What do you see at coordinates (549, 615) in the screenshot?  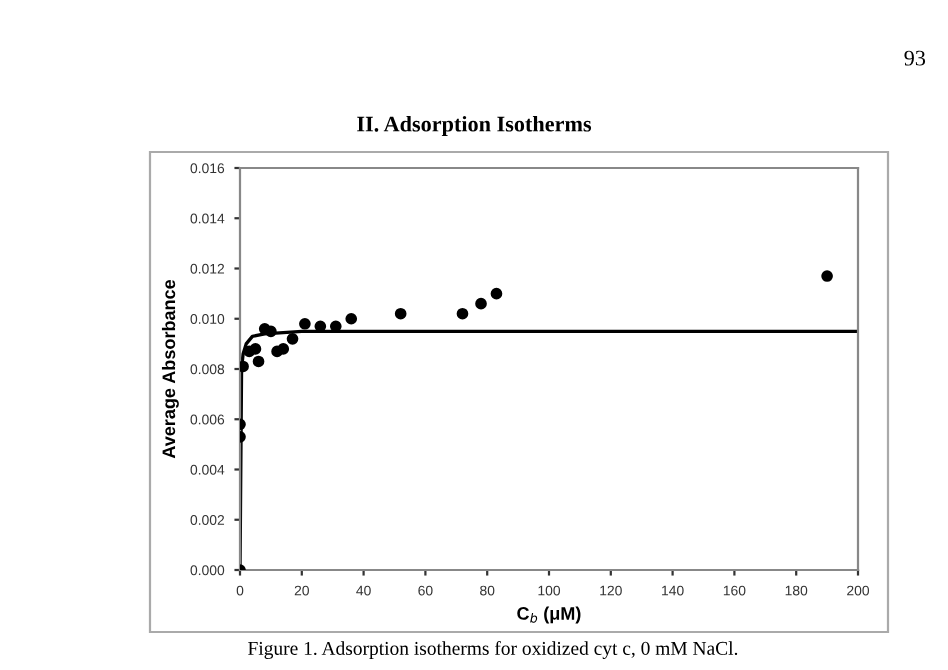 I see `x-axis-title: C$_{b}$ (μM)` at bounding box center [549, 615].